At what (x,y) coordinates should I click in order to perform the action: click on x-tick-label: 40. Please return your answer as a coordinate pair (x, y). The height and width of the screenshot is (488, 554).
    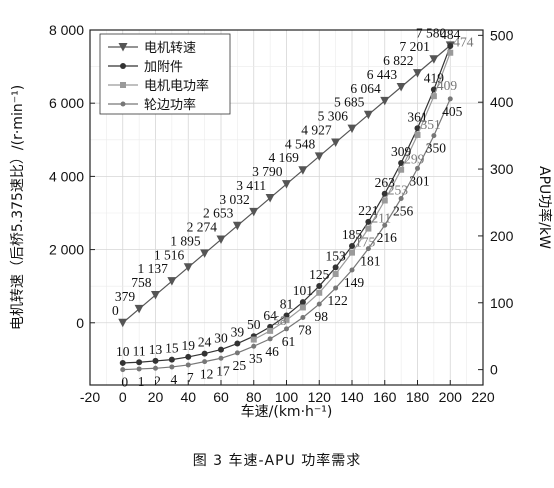
    Looking at the image, I should click on (188, 397).